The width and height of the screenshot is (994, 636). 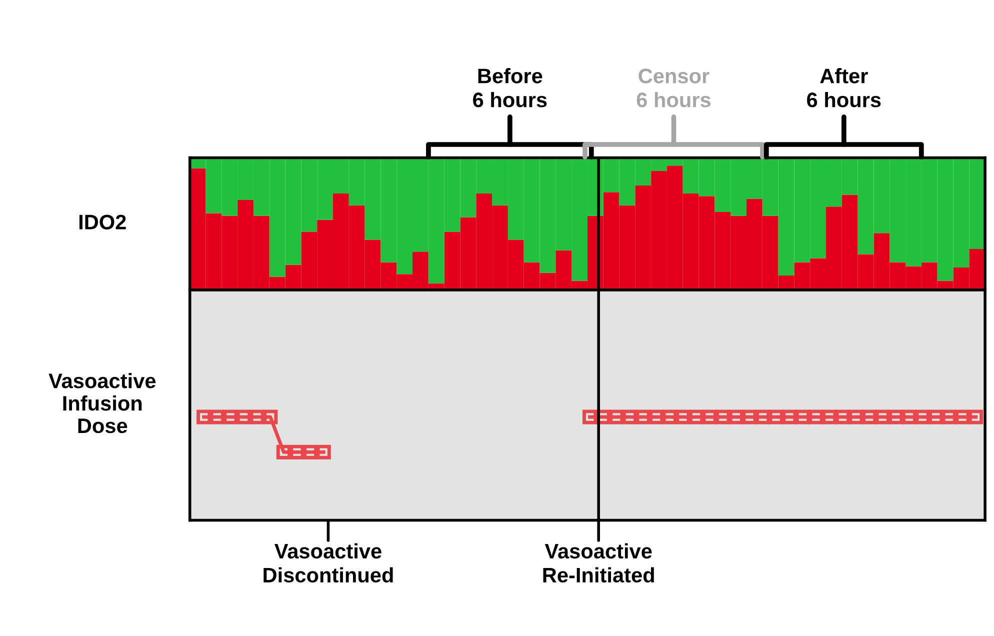 I want to click on y-axis-title: Vasoactive Infusion Dose, so click(x=102, y=403).